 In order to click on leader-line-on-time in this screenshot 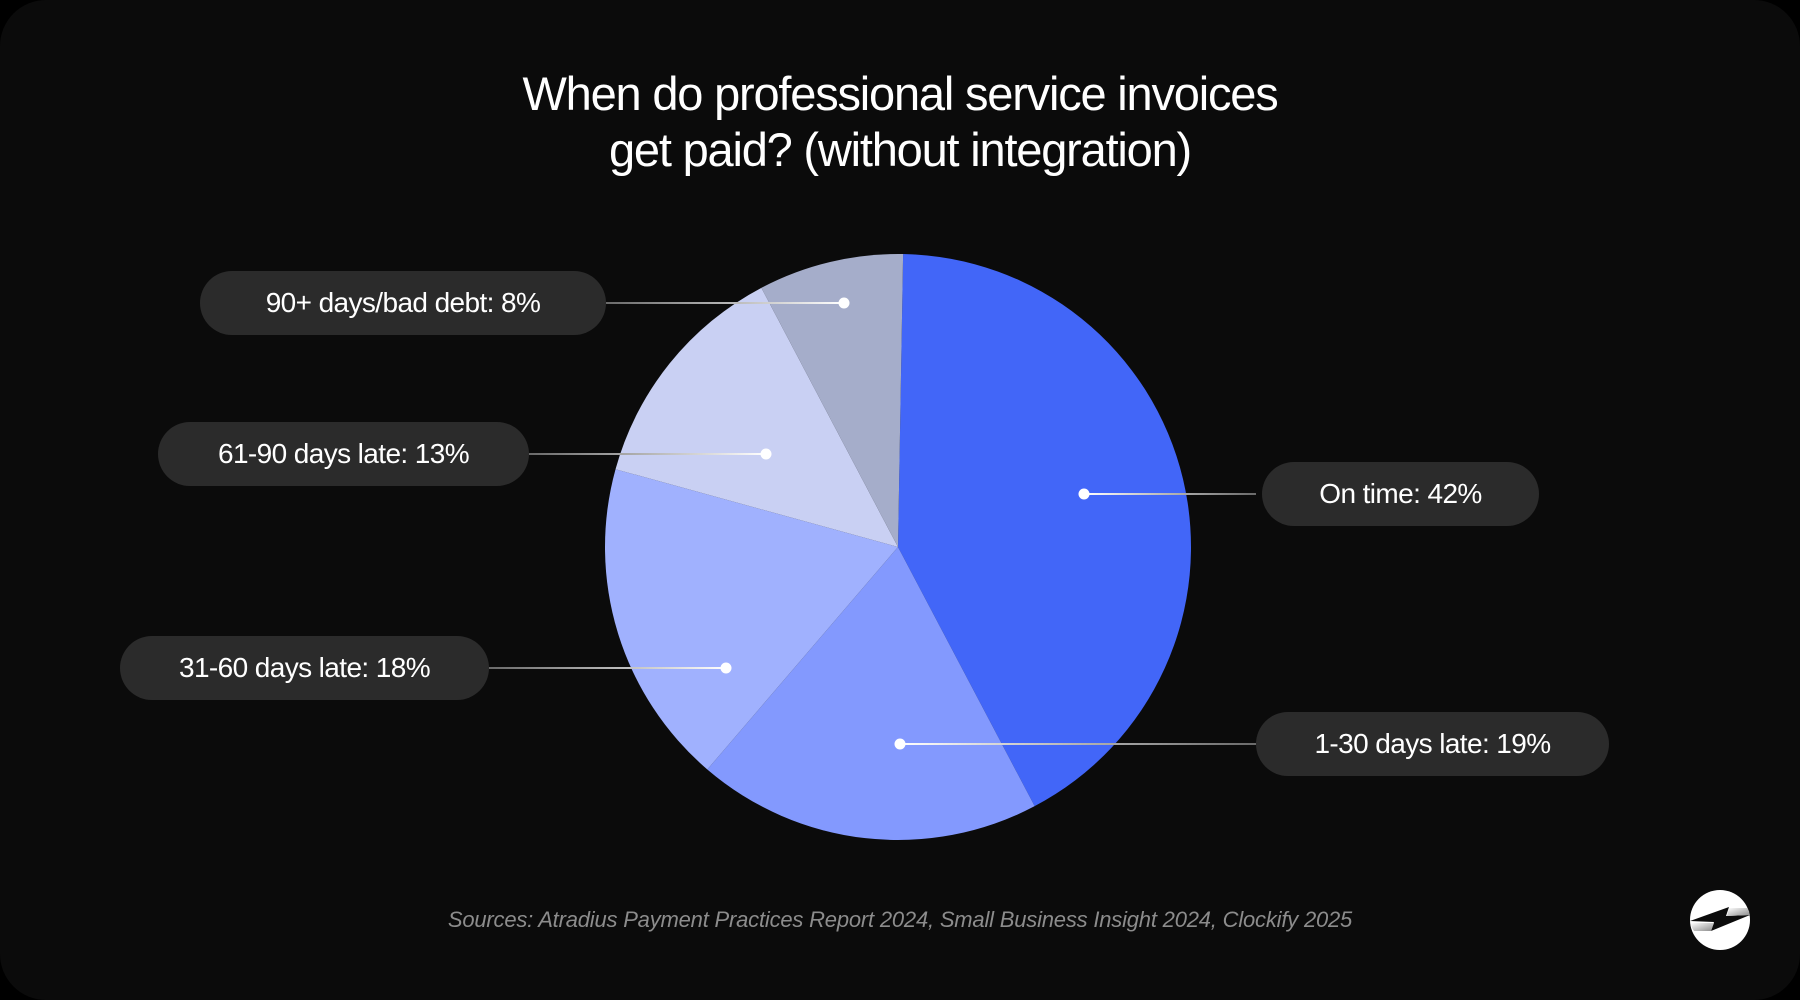, I will do `click(1170, 494)`.